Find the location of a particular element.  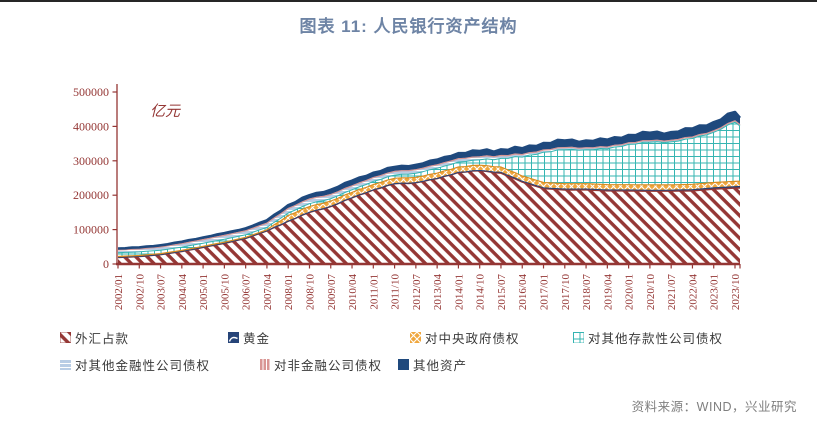

legend-item-other: 其他资产 is located at coordinates (433, 365).